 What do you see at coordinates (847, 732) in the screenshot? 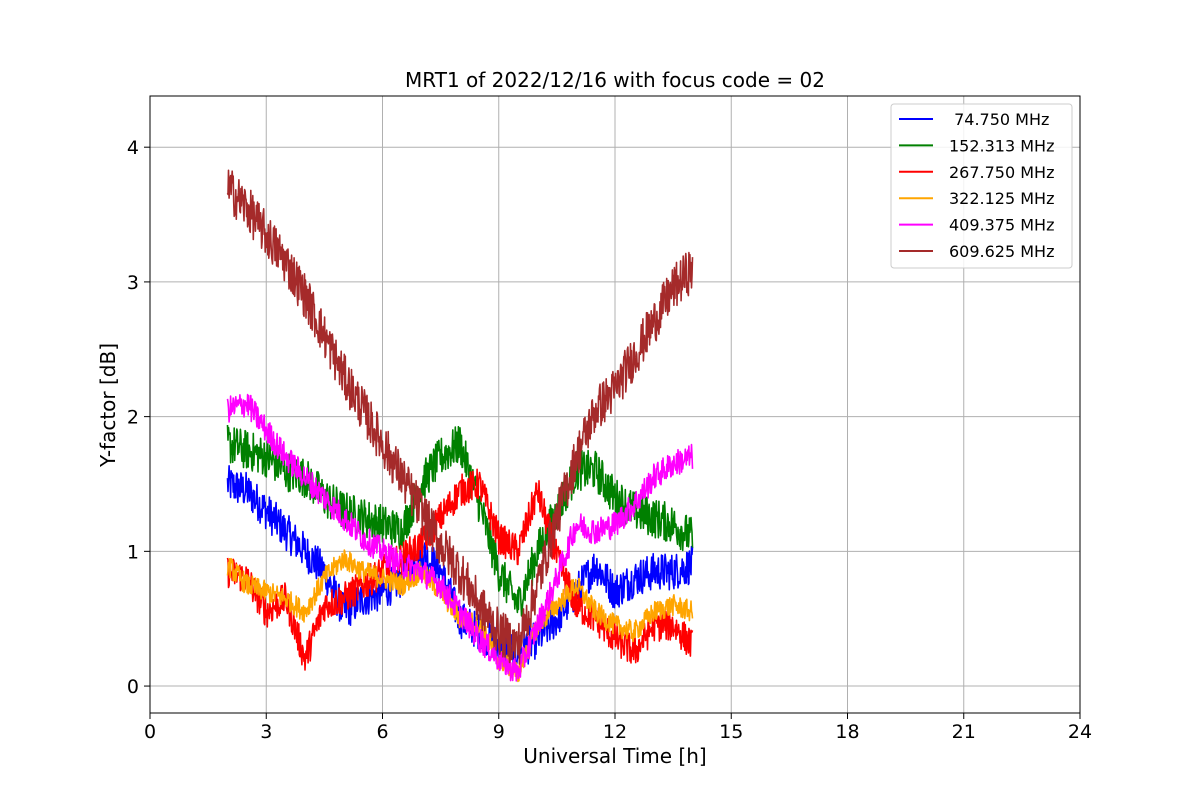
I see `x-tick-label: 18` at bounding box center [847, 732].